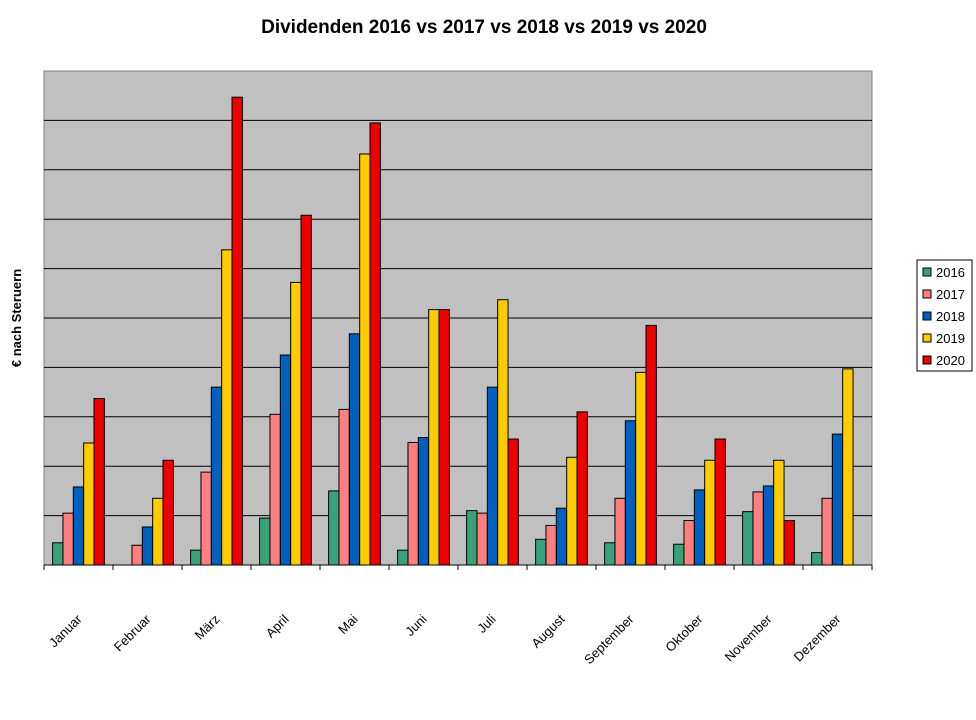 The width and height of the screenshot is (976, 720). Describe the element at coordinates (132, 632) in the screenshot. I see `x-tick-label: Februar` at that location.